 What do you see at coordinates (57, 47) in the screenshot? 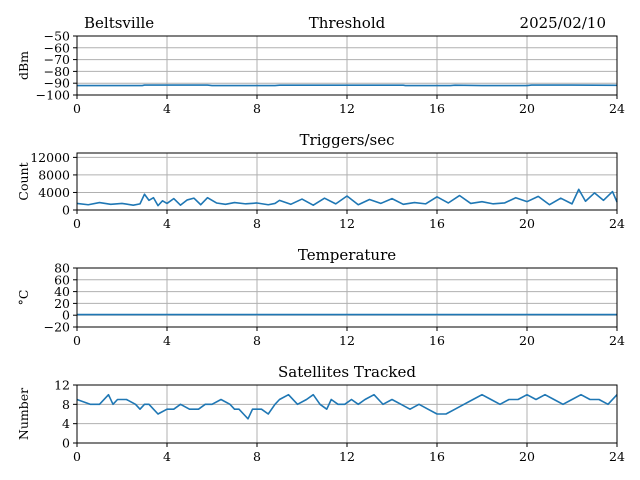
I see `y-tick-label: −60` at bounding box center [57, 47].